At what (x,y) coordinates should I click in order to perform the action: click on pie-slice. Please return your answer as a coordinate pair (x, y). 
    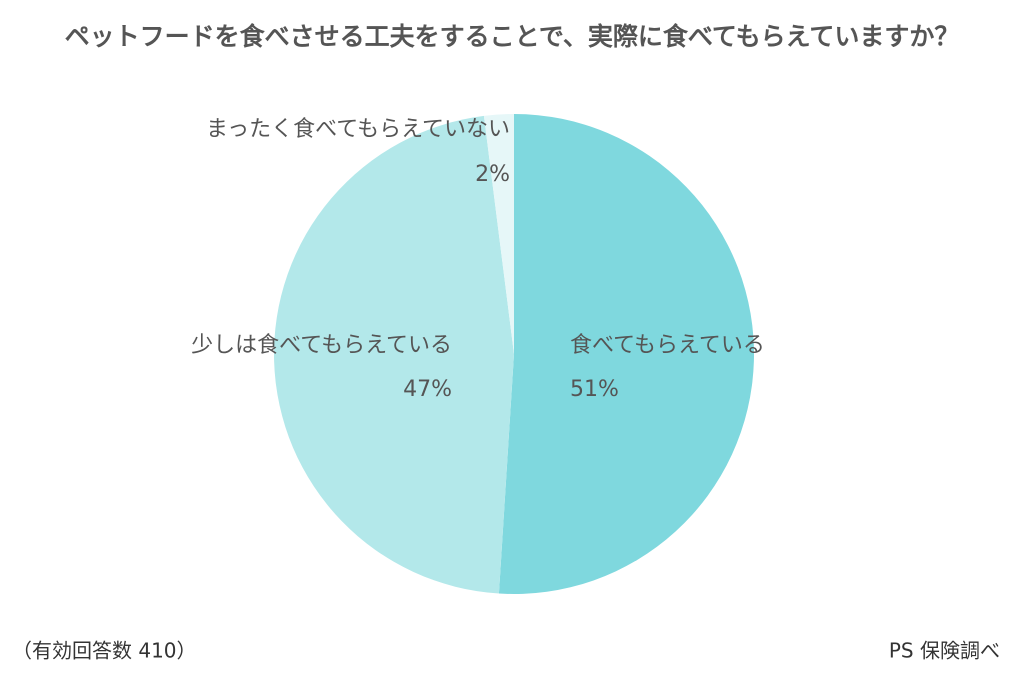
    Looking at the image, I should click on (498, 234).